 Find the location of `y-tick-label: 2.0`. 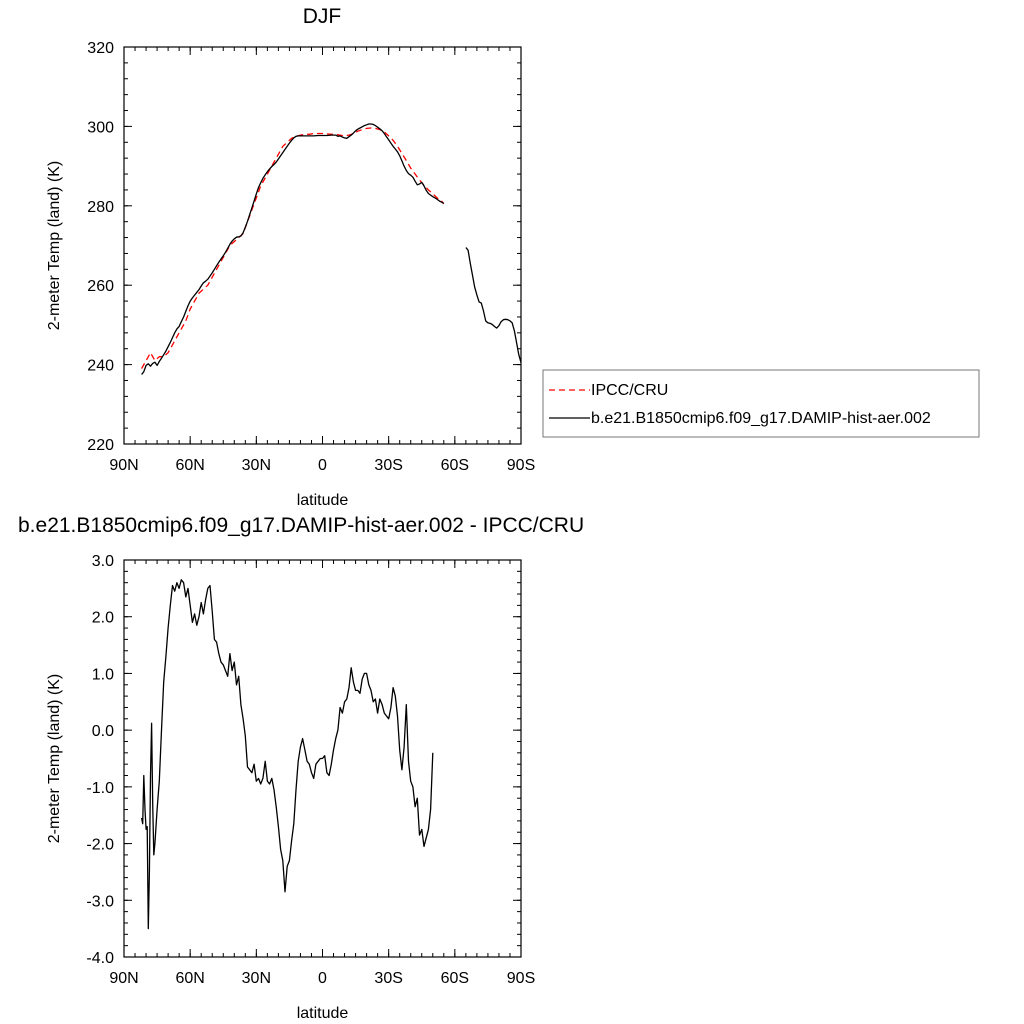

y-tick-label: 2.0 is located at coordinates (103, 618).